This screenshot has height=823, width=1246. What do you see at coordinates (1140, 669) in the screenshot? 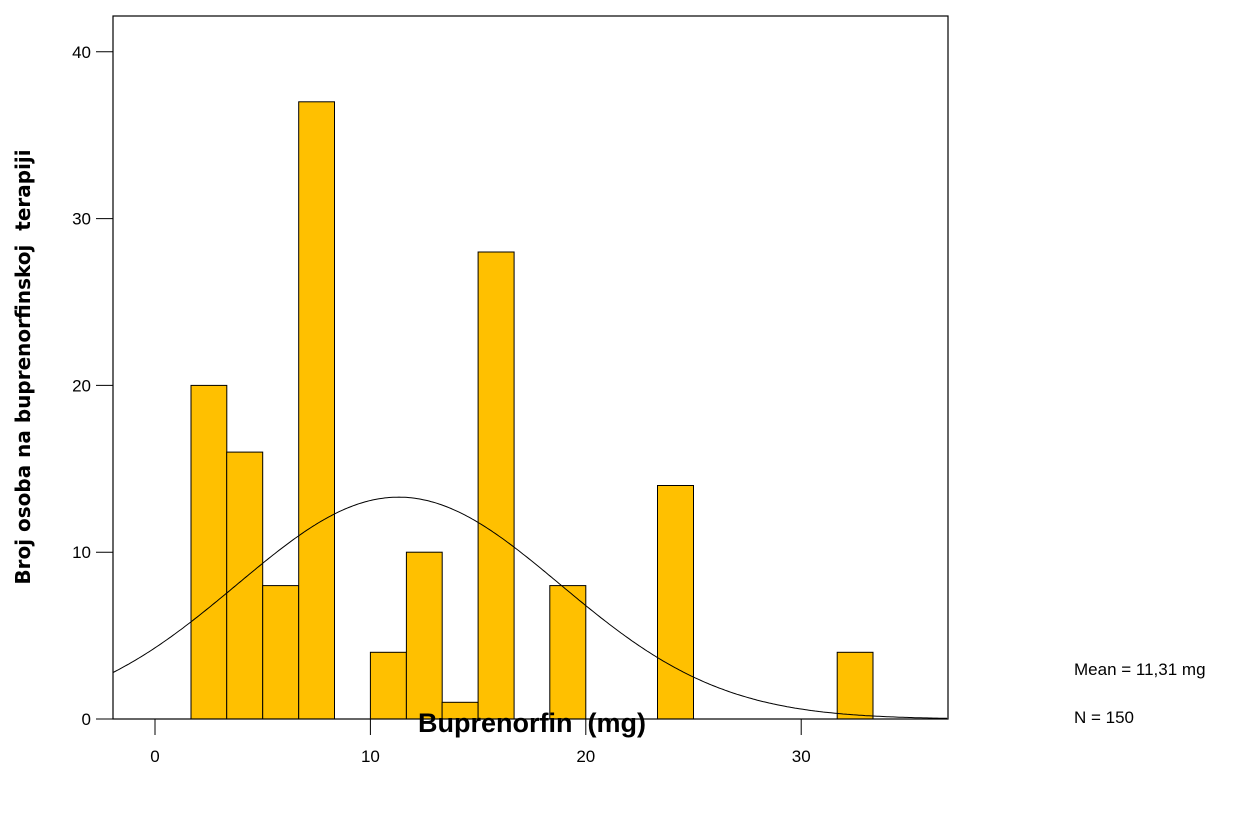
I see `mean-stat: Mean = 11,31 mg` at bounding box center [1140, 669].